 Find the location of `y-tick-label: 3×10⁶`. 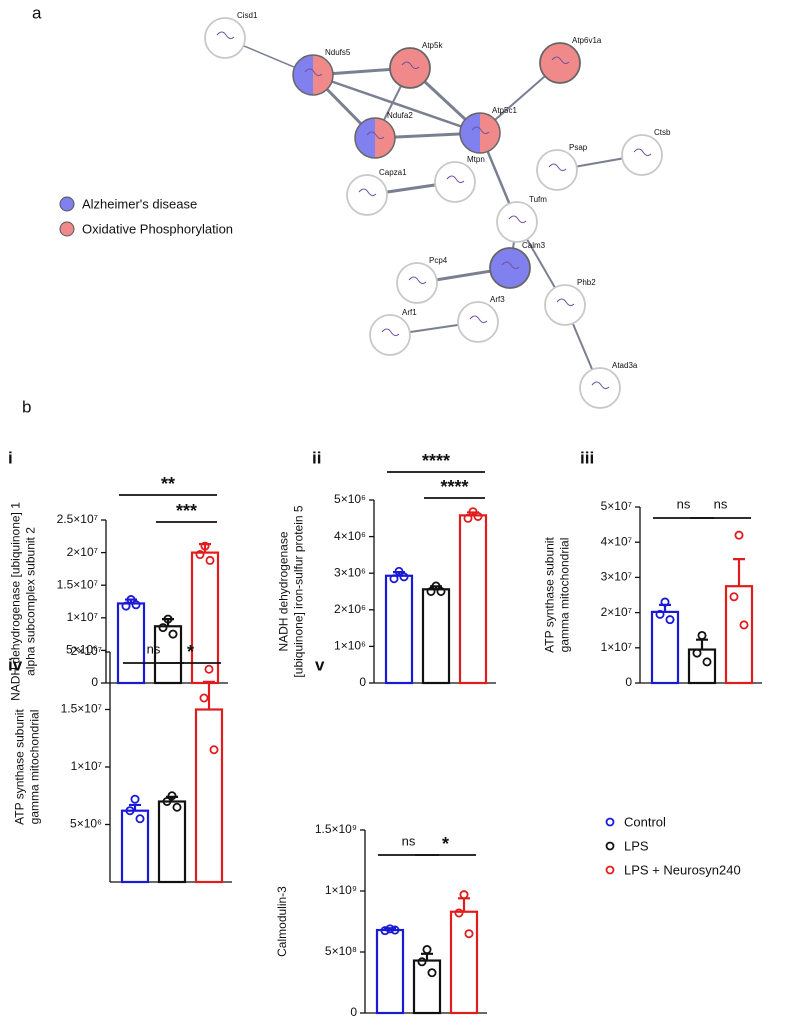

y-tick-label: 3×10⁶ is located at coordinates (350, 572).